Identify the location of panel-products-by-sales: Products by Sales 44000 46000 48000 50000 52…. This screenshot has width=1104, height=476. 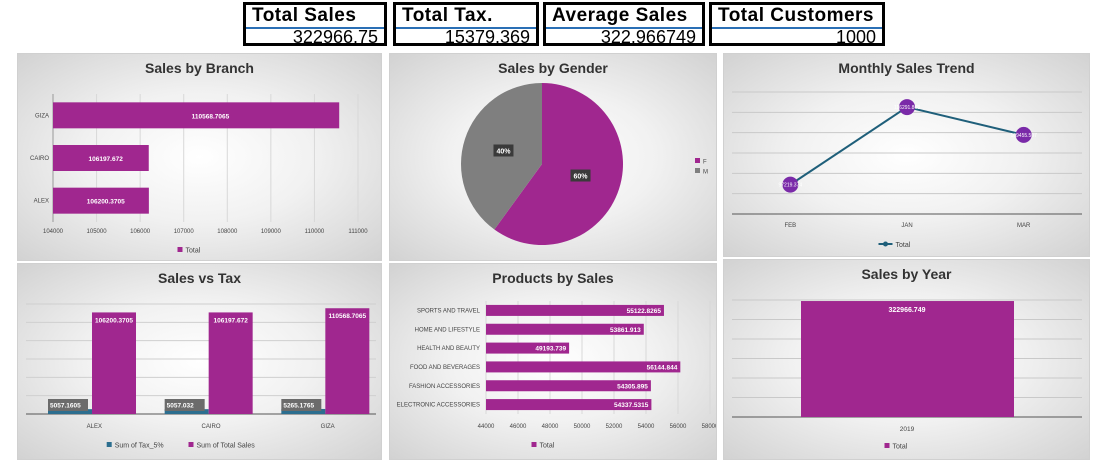
(553, 361).